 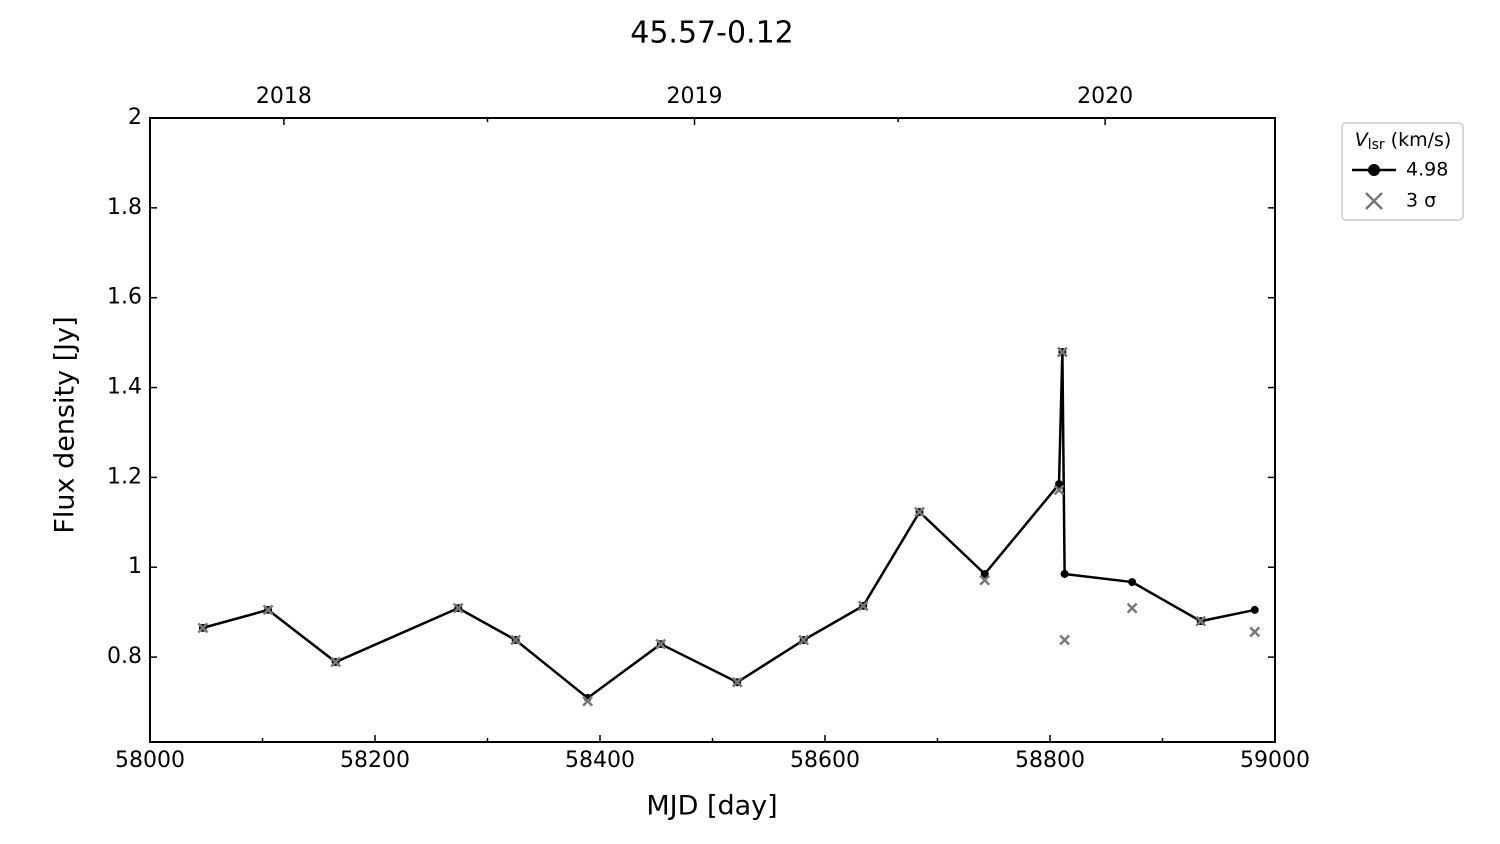 What do you see at coordinates (1376, 145) in the screenshot?
I see `legend-title-subscript: lsr` at bounding box center [1376, 145].